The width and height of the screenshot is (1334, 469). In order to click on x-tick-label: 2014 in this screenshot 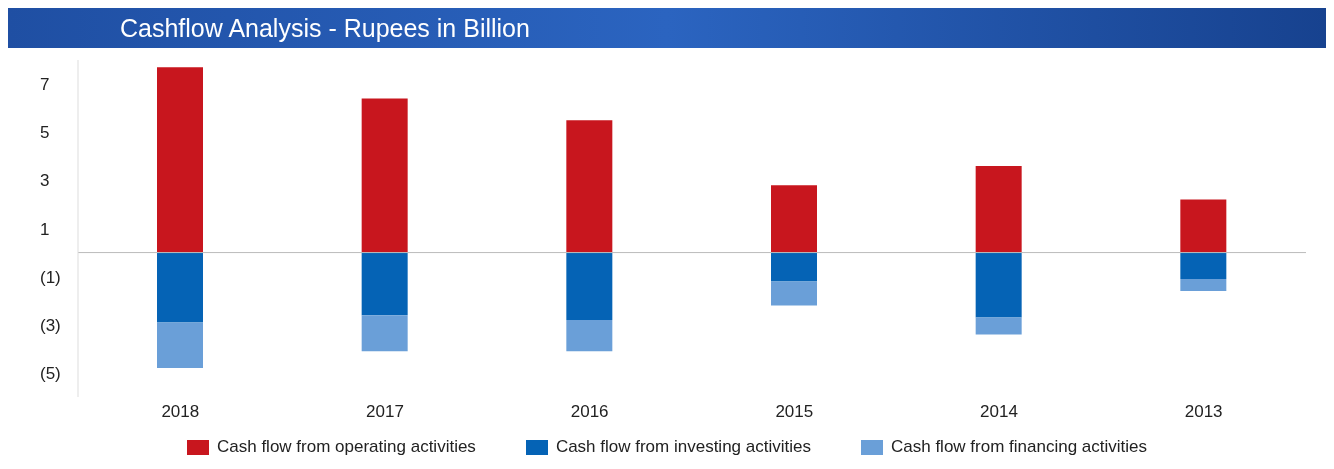, I will do `click(999, 412)`.